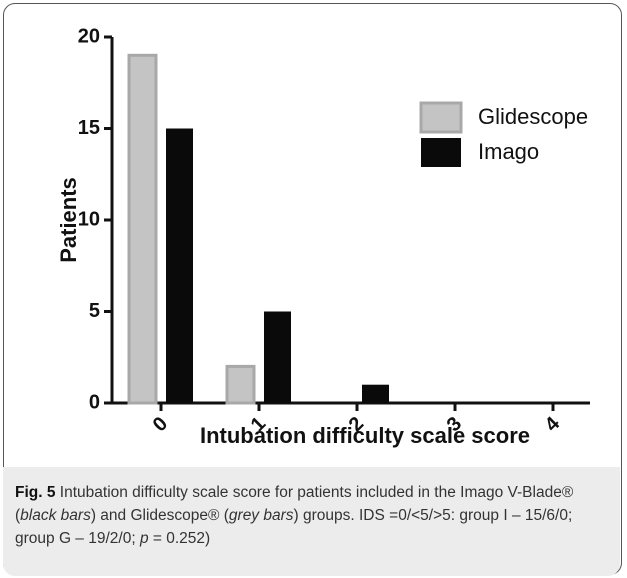  I want to click on y-tick-label: 20, so click(89, 36).